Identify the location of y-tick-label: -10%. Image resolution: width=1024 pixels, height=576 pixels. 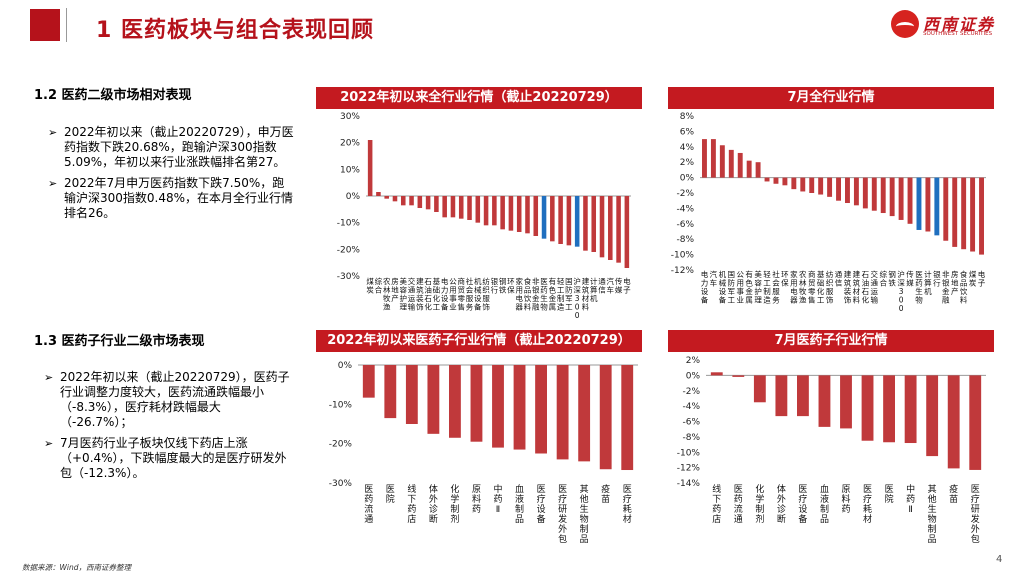
(349, 224).